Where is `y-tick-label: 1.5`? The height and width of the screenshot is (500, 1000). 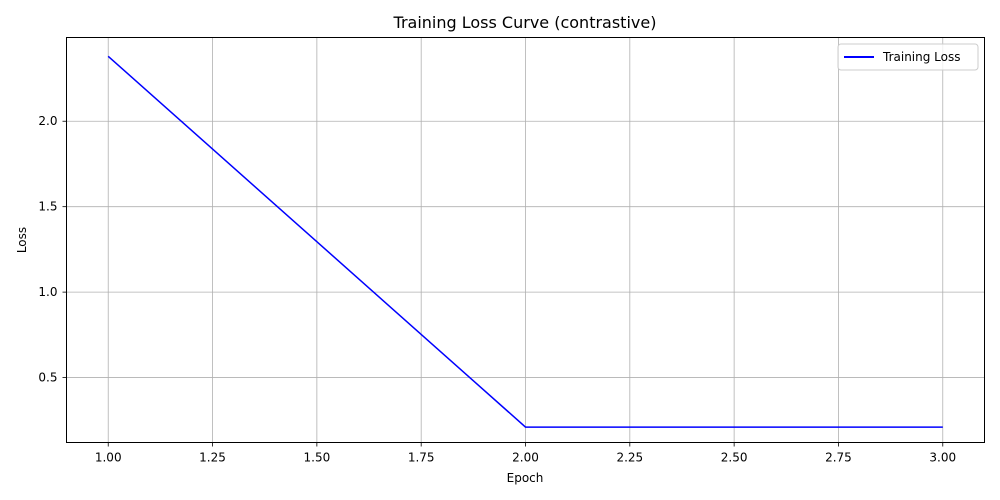
y-tick-label: 1.5 is located at coordinates (47, 207).